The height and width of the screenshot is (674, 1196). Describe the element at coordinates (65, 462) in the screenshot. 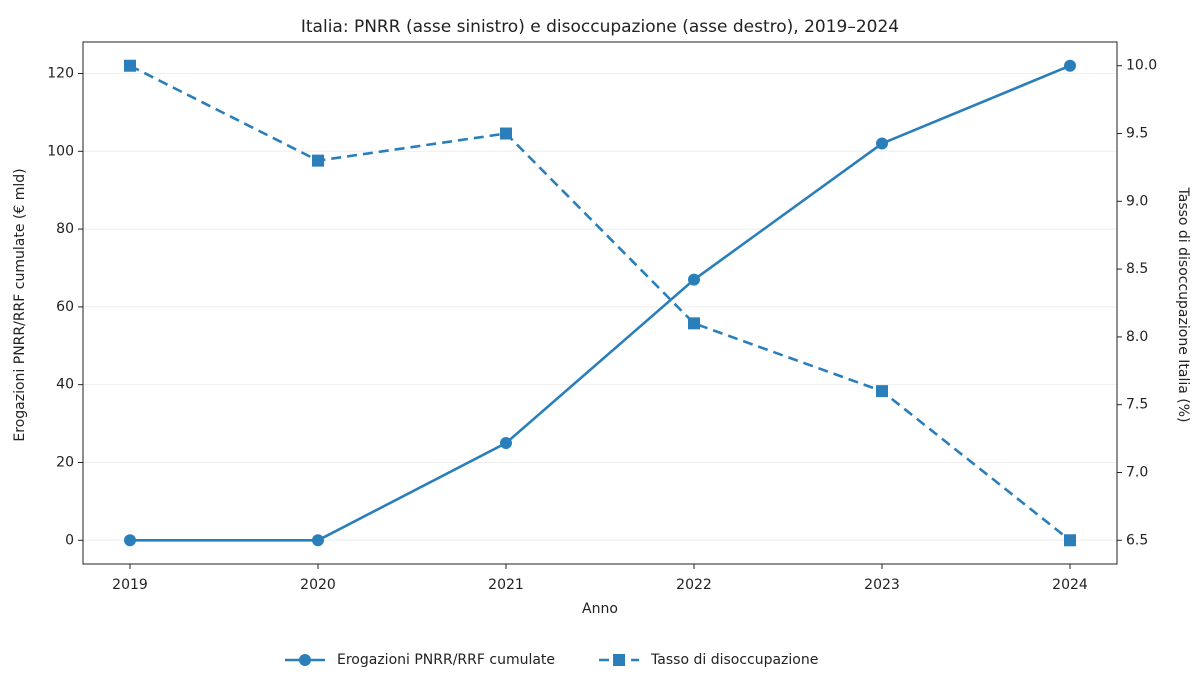

I see `y-tick-label: 20` at that location.